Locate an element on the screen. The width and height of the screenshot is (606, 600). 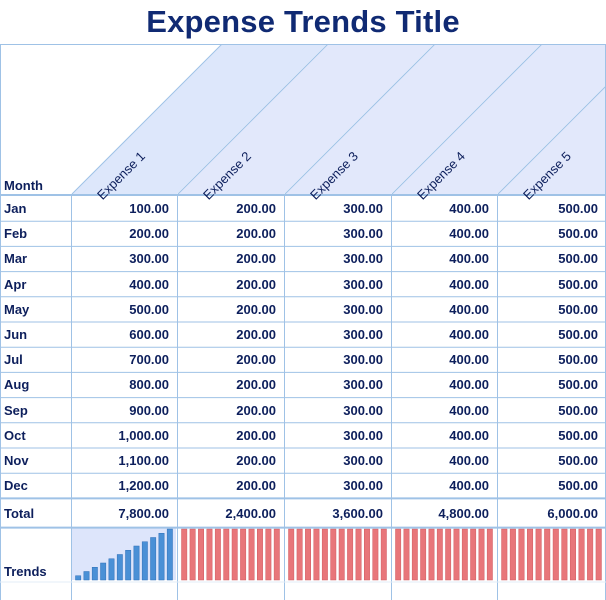
value-cell: 700.00 is located at coordinates (149, 360).